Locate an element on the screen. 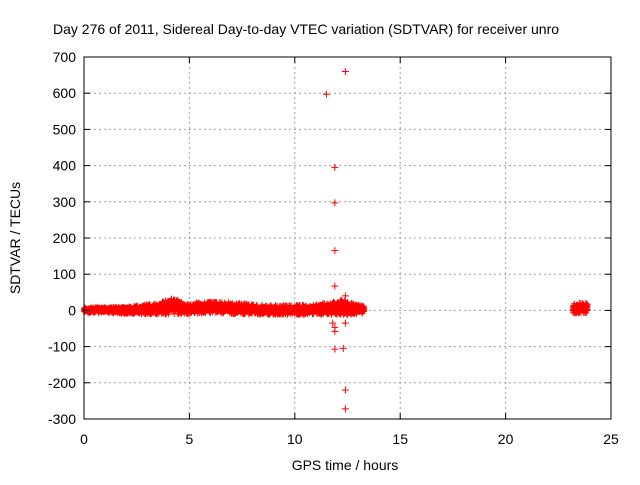  y-tick-label: -200 is located at coordinates (62, 383).